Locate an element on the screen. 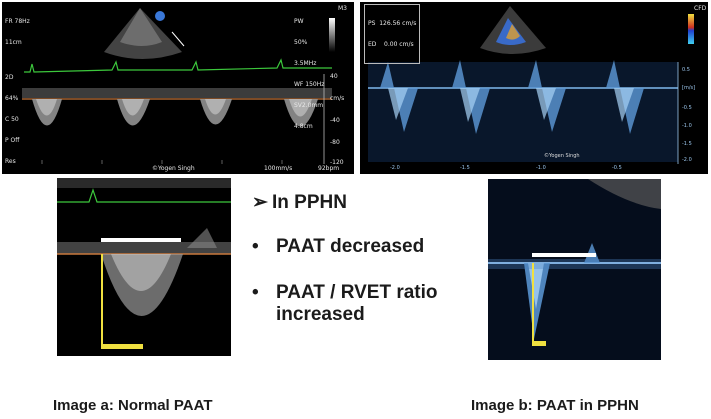  panel-a-hdr-l4: 64% is located at coordinates (12, 98).